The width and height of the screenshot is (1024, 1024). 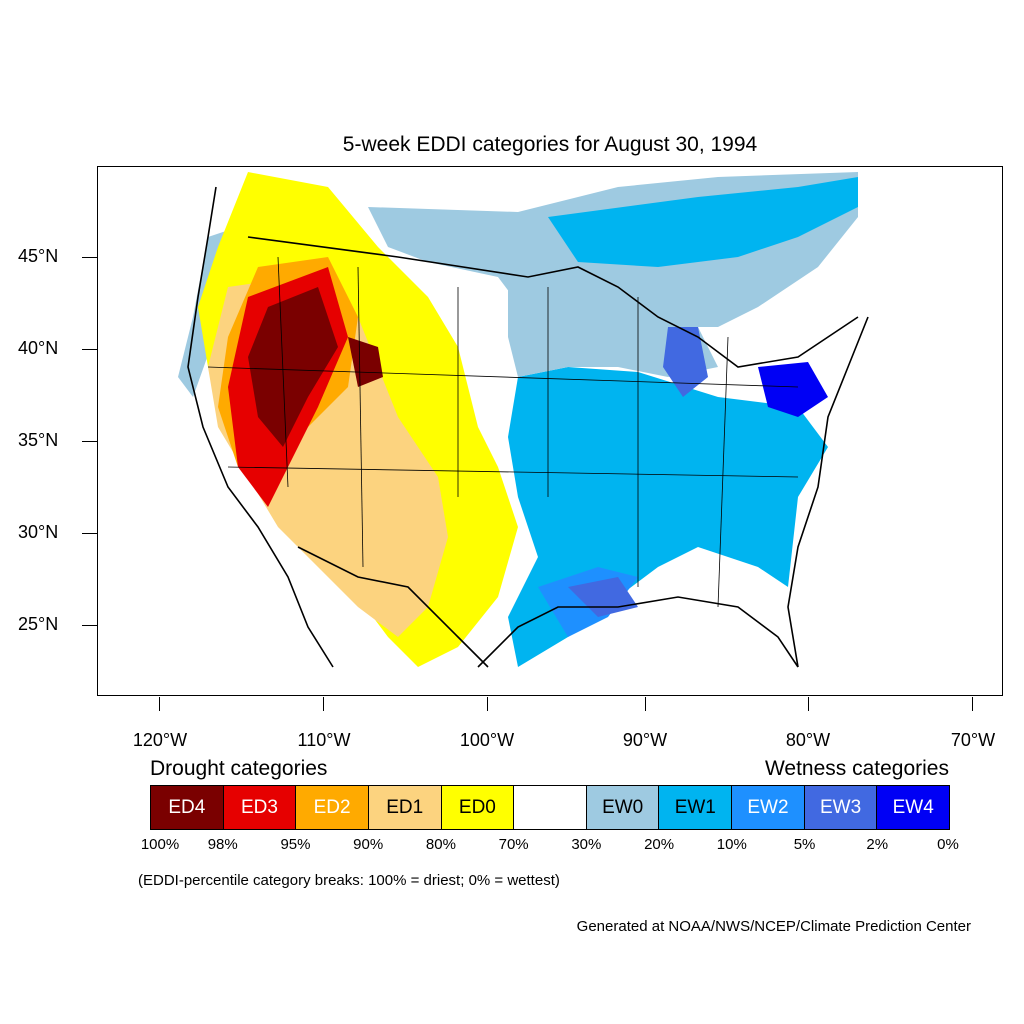 What do you see at coordinates (477, 807) in the screenshot?
I see `legend-box-ed0: ED0` at bounding box center [477, 807].